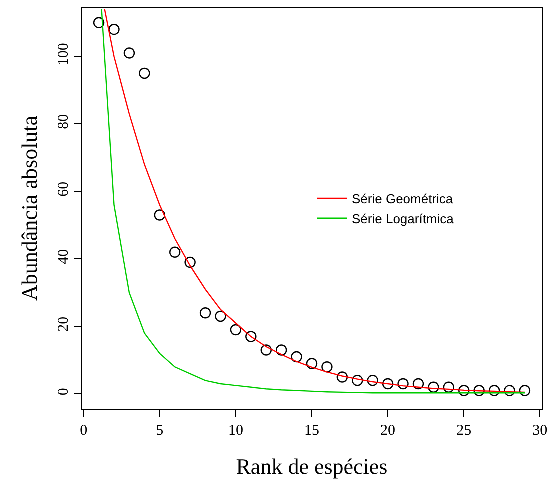  What do you see at coordinates (312, 431) in the screenshot?
I see `x-tick-label: 15` at bounding box center [312, 431].